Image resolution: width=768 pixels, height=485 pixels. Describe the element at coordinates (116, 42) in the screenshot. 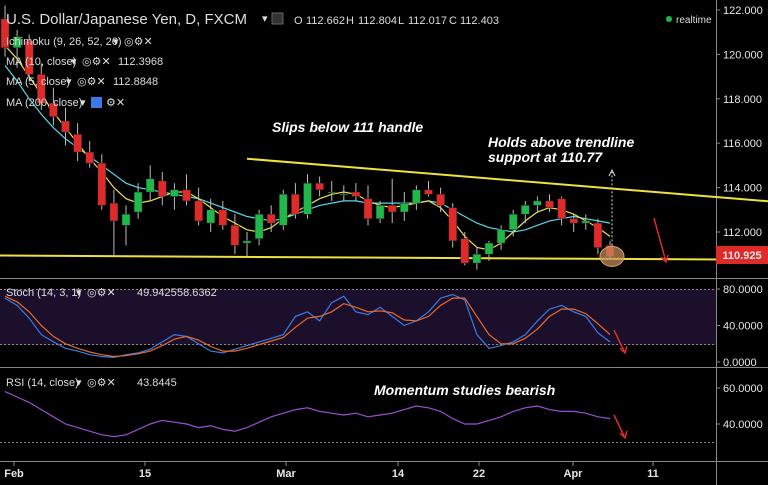

I see `ichimoku-dropdown-icon: ▾` at that location.